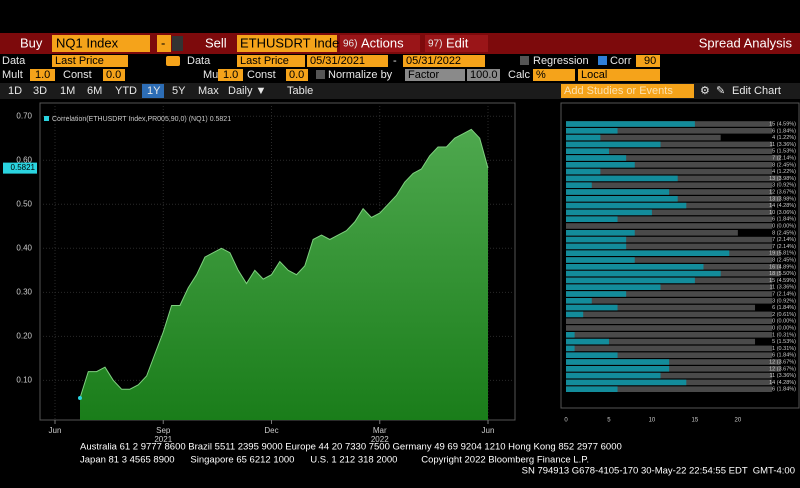 Image resolution: width=800 pixels, height=488 pixels. I want to click on checkbox-checked, so click(602, 60).